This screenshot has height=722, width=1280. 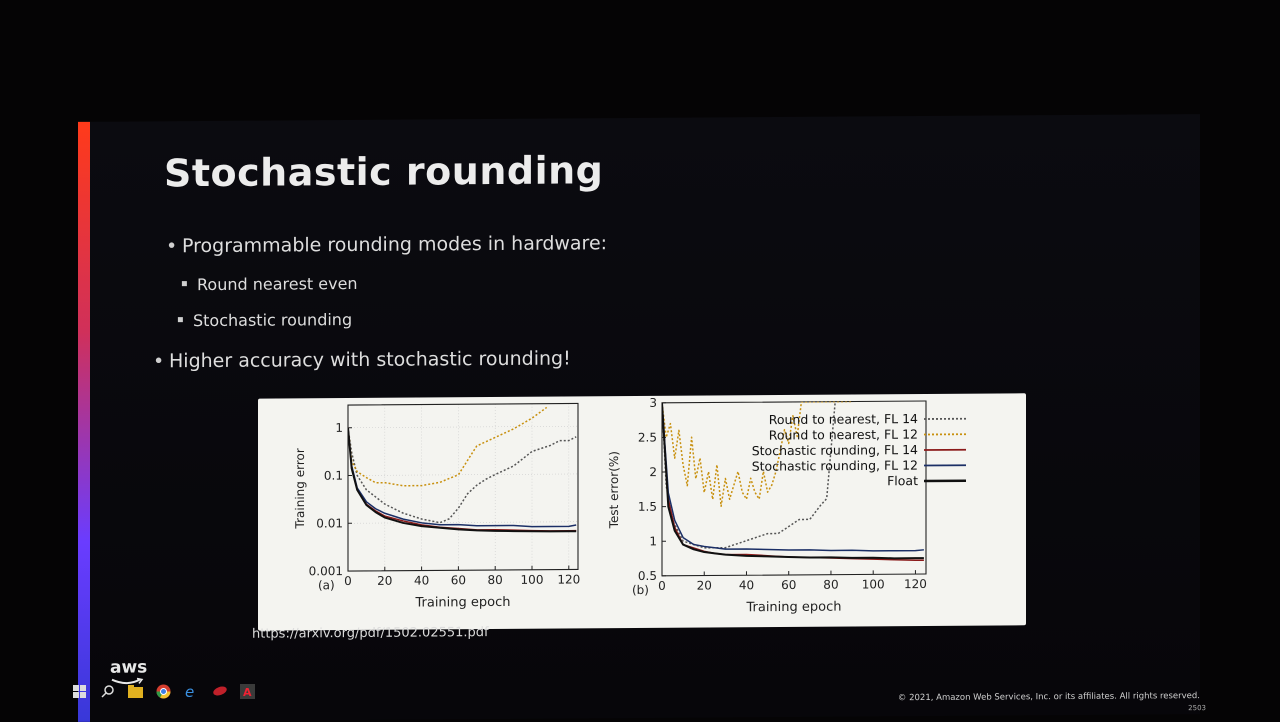 What do you see at coordinates (793, 608) in the screenshot?
I see `panel-b-xlabel: Training epoch` at bounding box center [793, 608].